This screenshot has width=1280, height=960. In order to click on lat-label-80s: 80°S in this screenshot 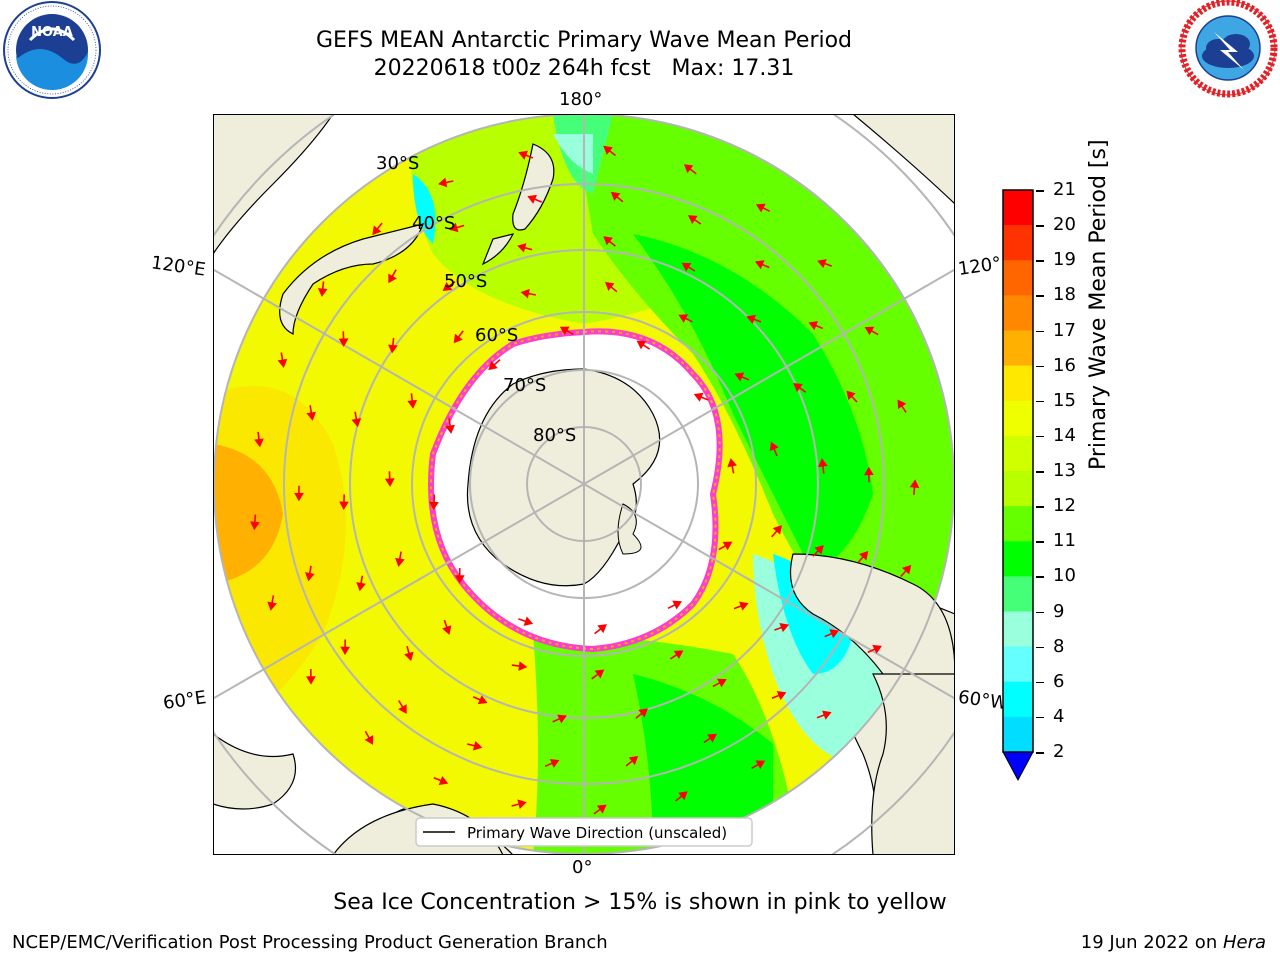, I will do `click(554, 435)`.